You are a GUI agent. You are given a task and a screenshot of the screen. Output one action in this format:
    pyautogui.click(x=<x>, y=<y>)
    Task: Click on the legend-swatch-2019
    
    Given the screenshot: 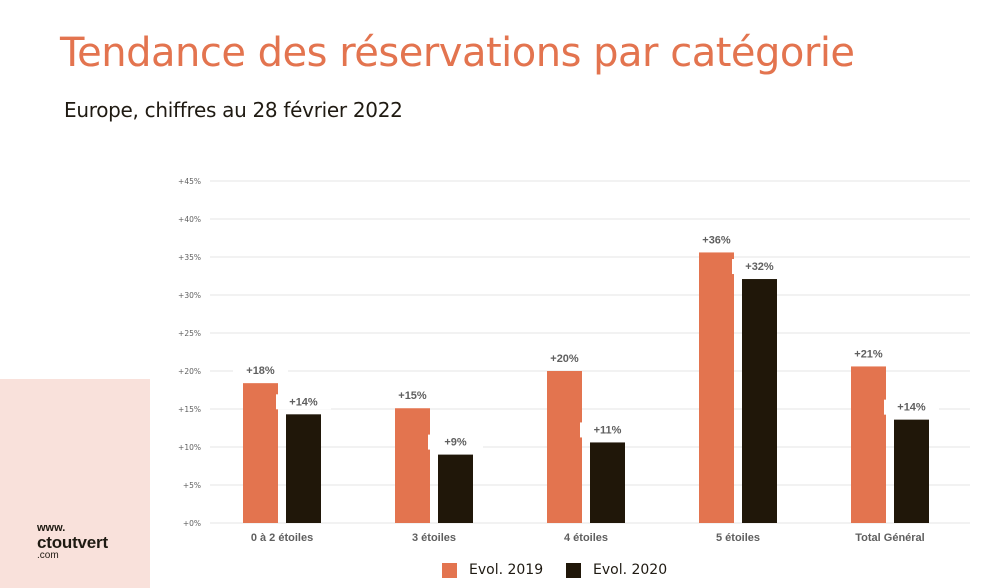 What is the action you would take?
    pyautogui.click(x=449, y=570)
    